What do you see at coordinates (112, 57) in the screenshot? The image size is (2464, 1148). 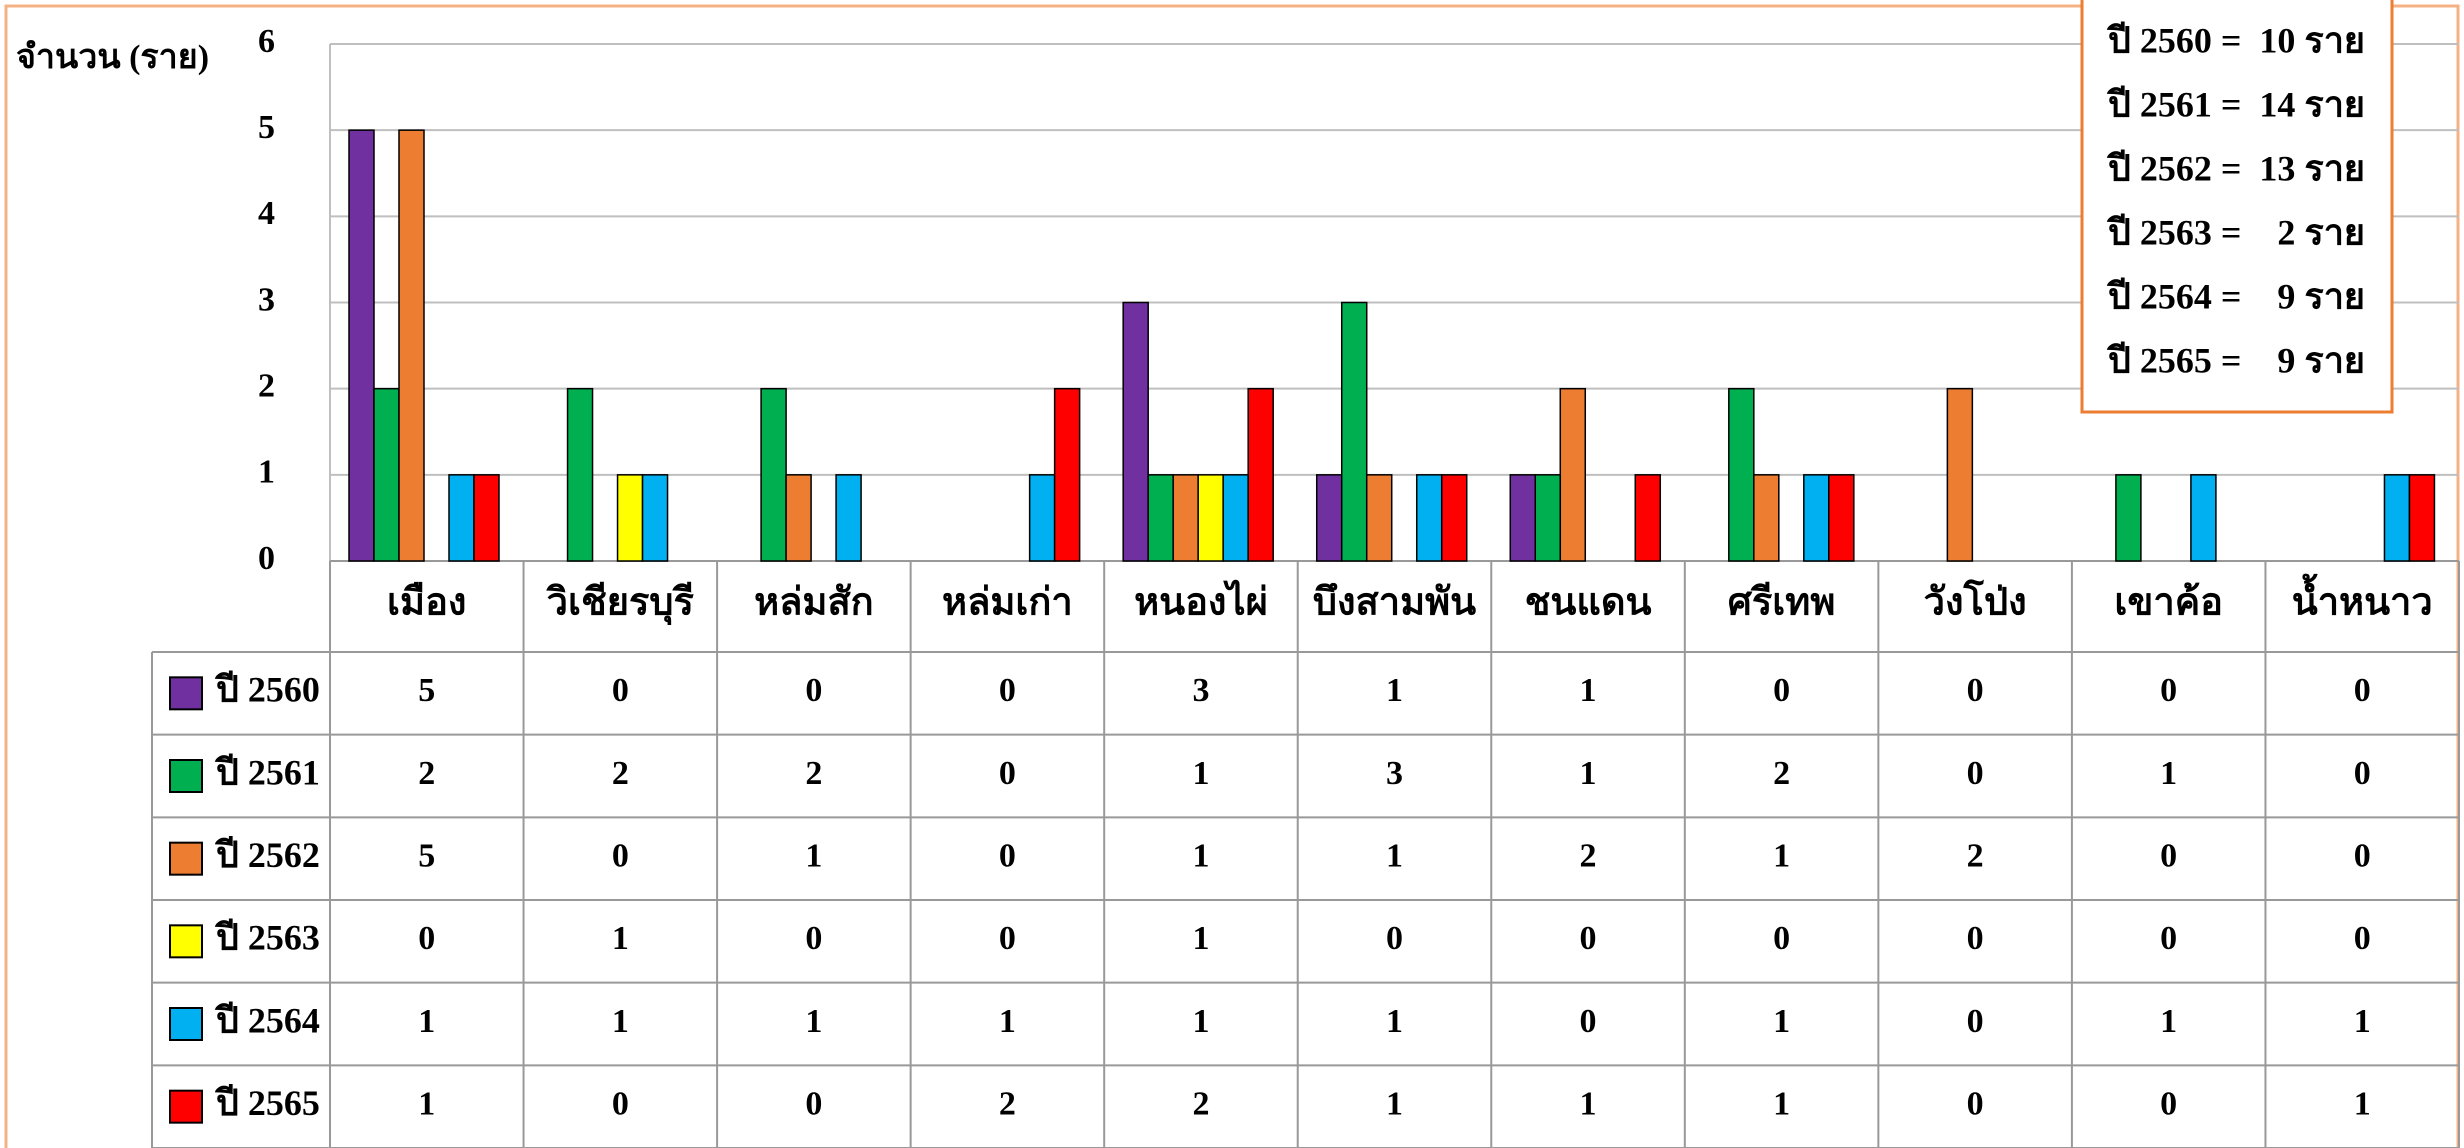 I see `y-axis-label: จำนวน (ราย)` at bounding box center [112, 57].